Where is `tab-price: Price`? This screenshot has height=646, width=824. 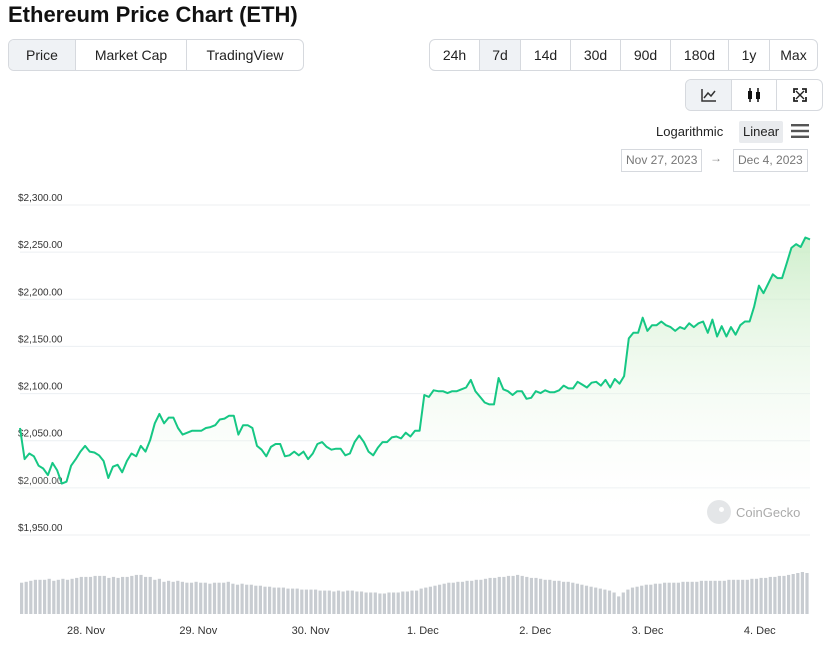
tab-price: Price is located at coordinates (42, 55).